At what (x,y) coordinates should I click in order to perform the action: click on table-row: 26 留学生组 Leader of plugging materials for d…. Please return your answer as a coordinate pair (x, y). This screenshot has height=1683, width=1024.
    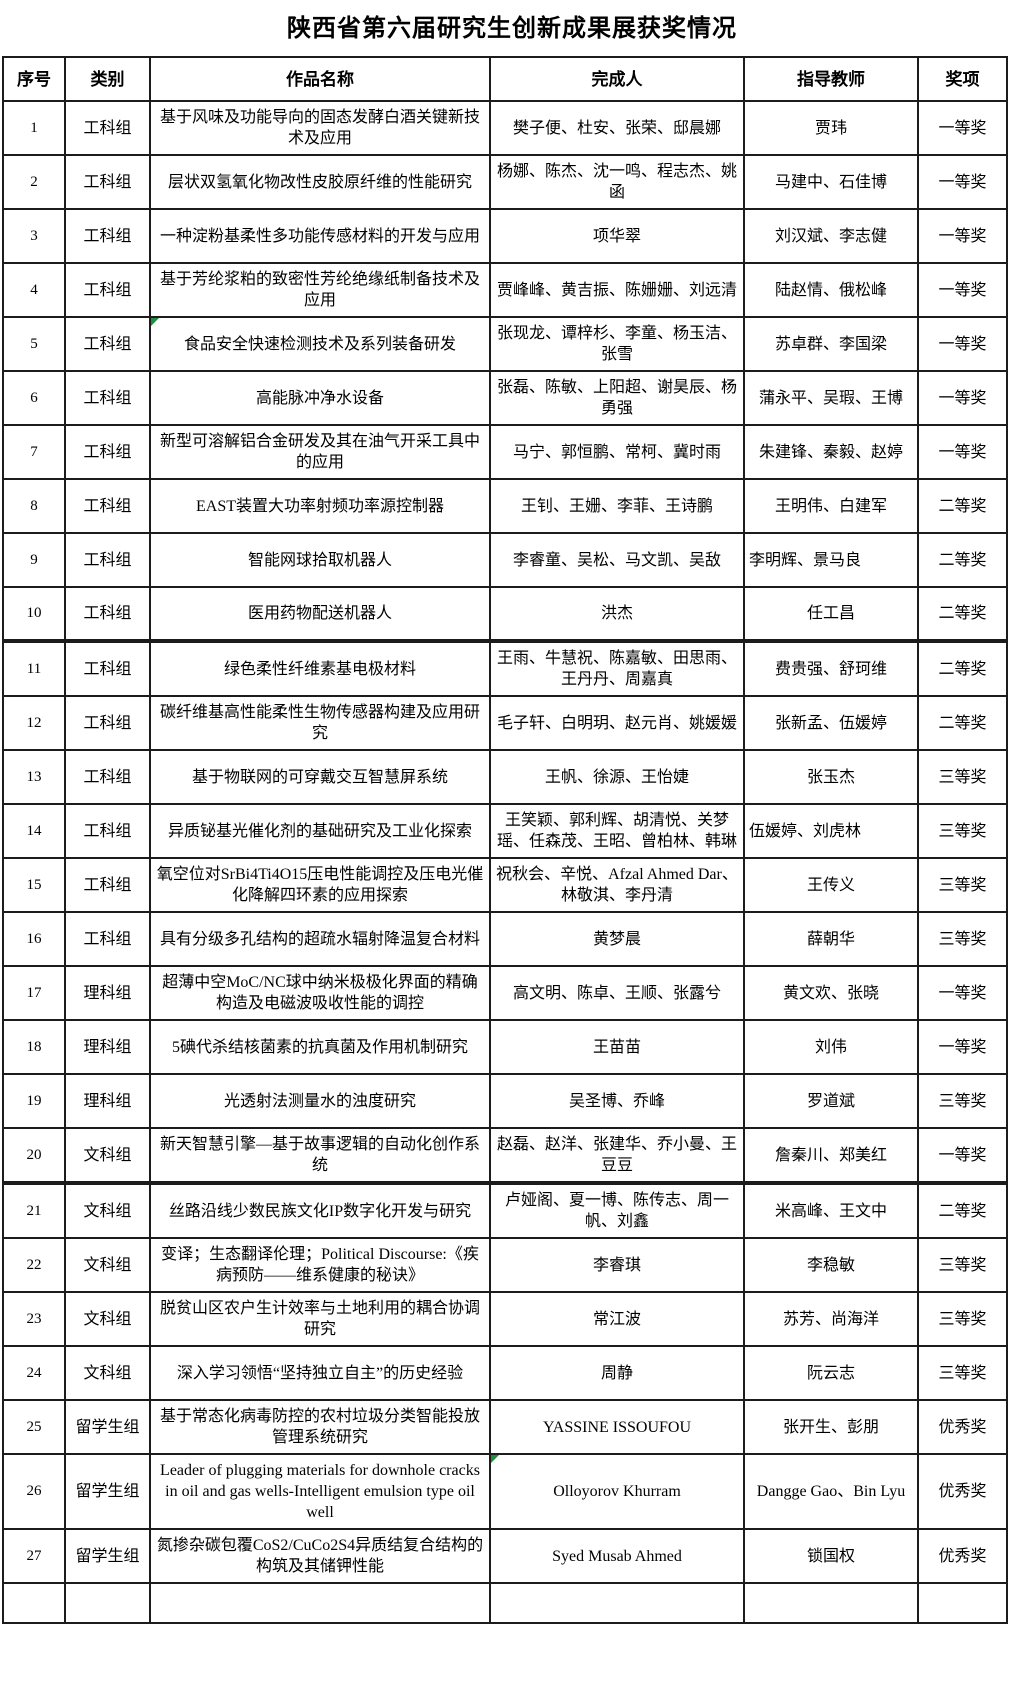
    Looking at the image, I should click on (505, 1491).